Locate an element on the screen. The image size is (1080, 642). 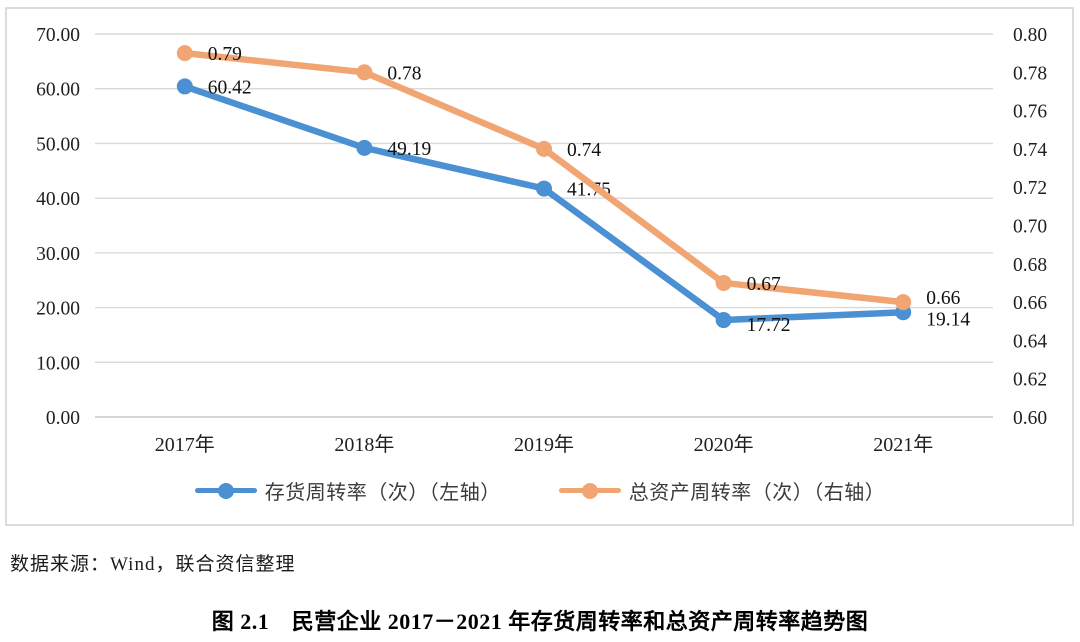
left-axis-tick: 0.00 is located at coordinates (63, 418).